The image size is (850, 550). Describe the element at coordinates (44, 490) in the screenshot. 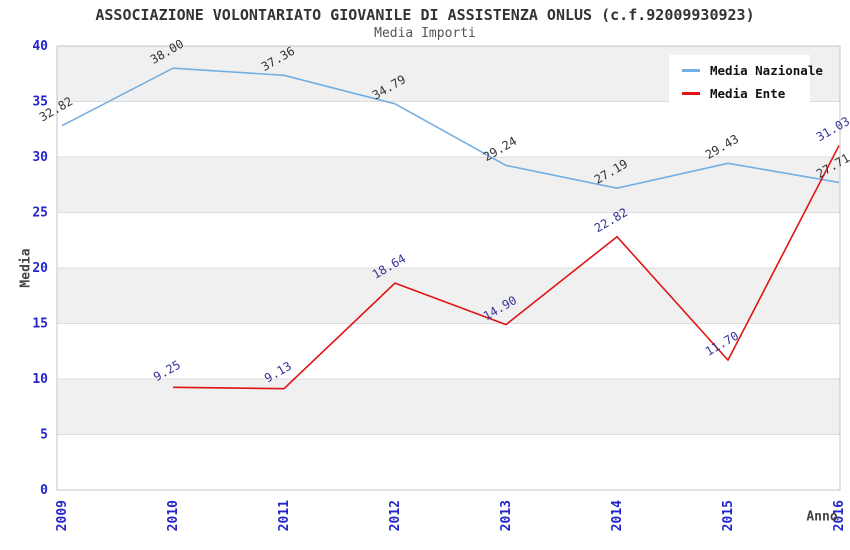

I see `y-tick-label: 0` at that location.